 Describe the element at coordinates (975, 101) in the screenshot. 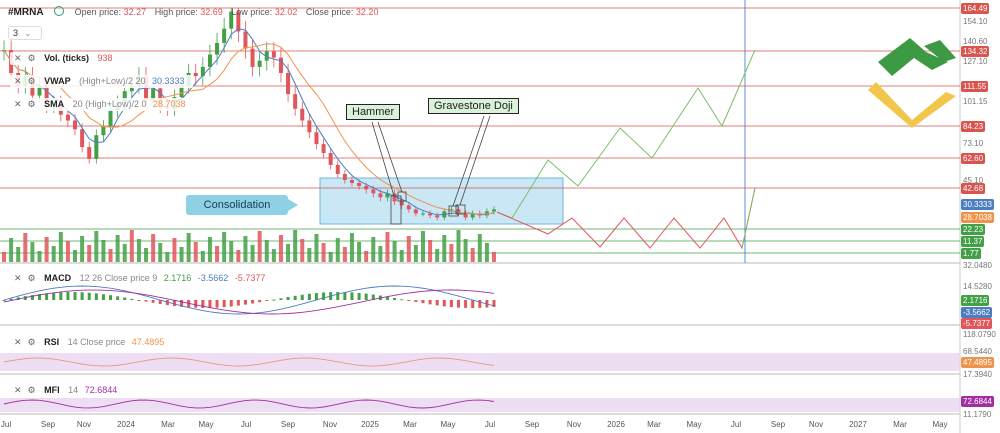

I see `y-tick-label: 101.15` at that location.